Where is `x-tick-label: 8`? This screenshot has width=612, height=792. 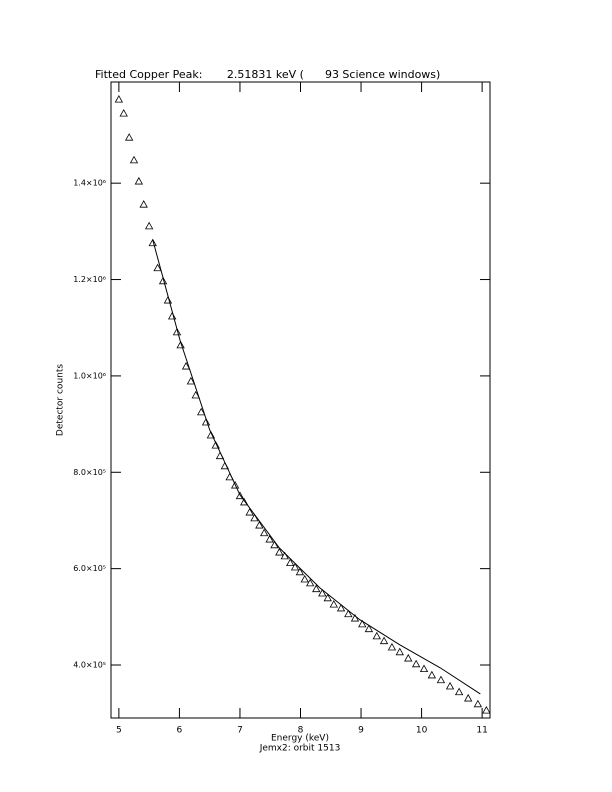
x-tick-label: 8 is located at coordinates (301, 731).